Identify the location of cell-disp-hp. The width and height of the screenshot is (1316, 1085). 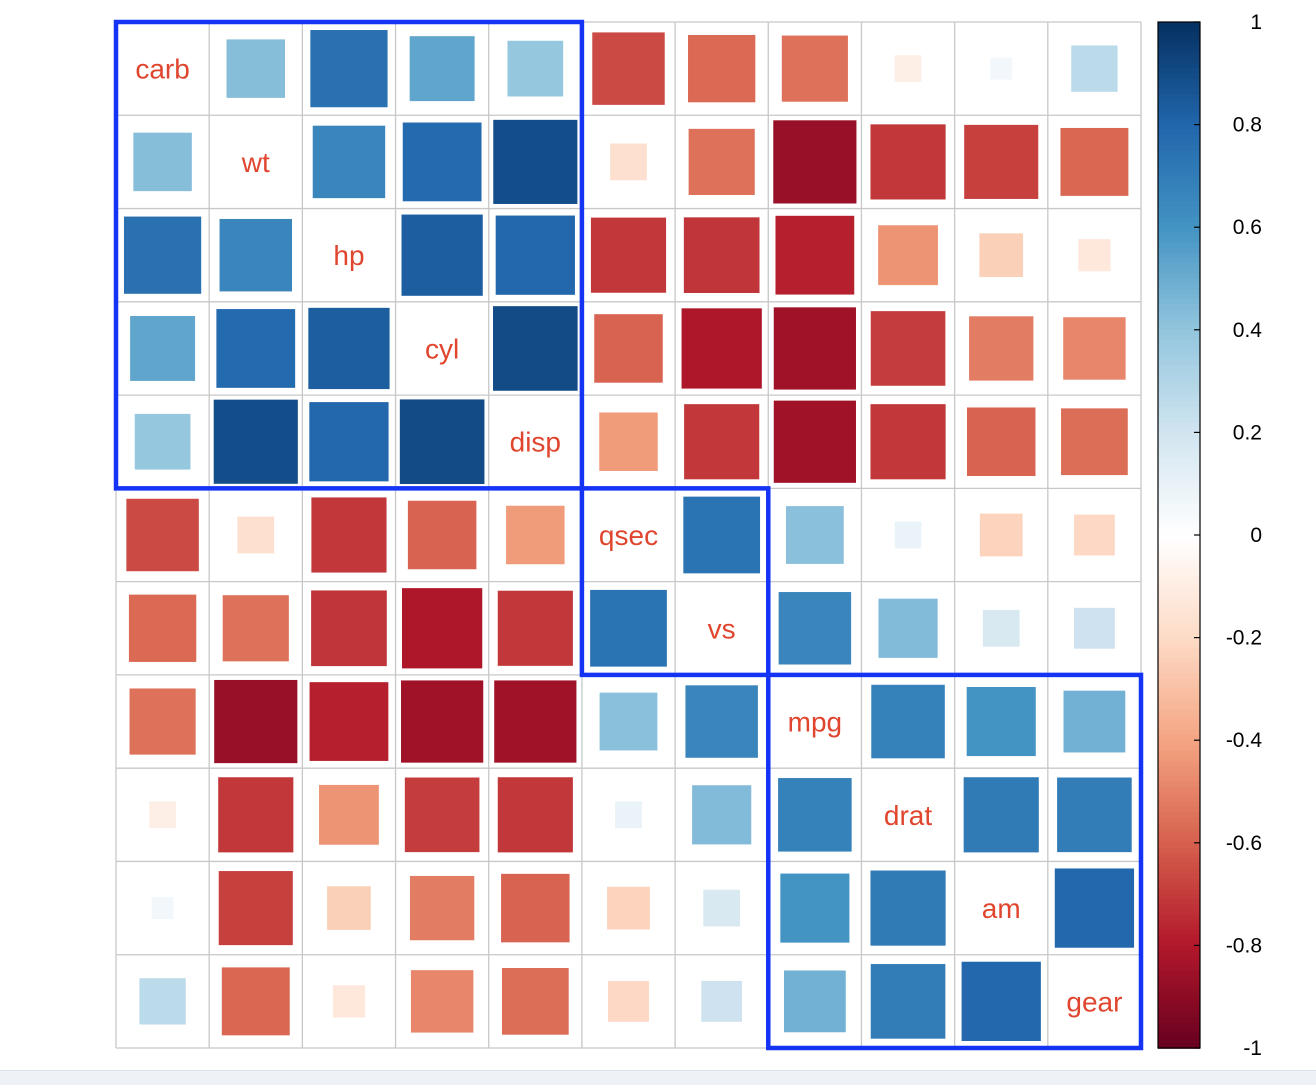
(349, 442).